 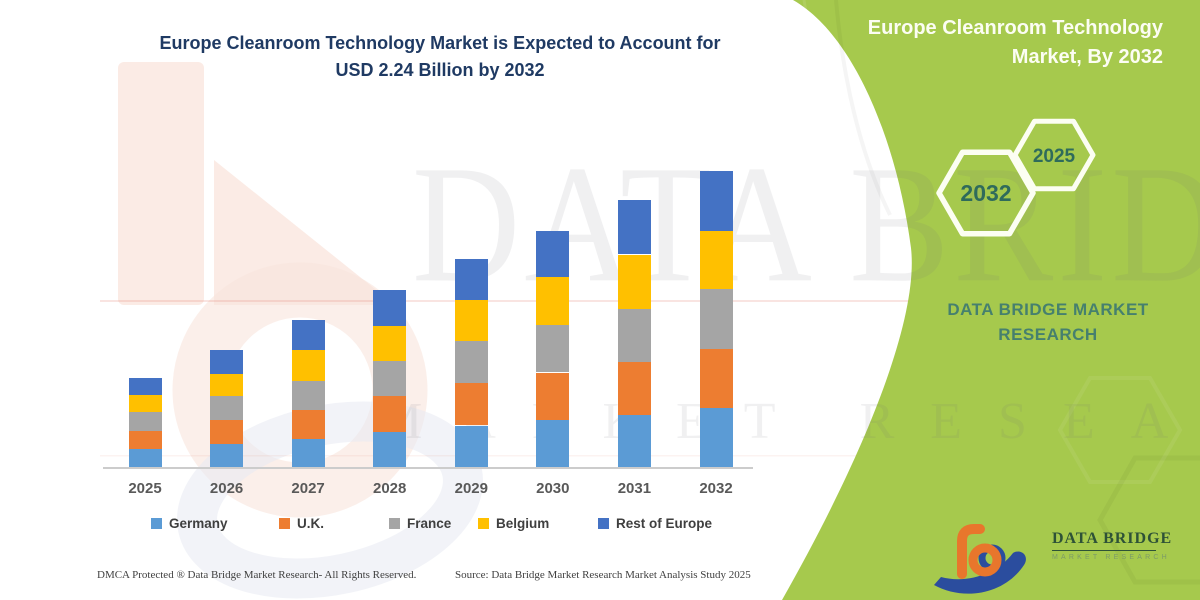 What do you see at coordinates (308, 334) in the screenshot?
I see `bar-segment-2027-rest-of-europe` at bounding box center [308, 334].